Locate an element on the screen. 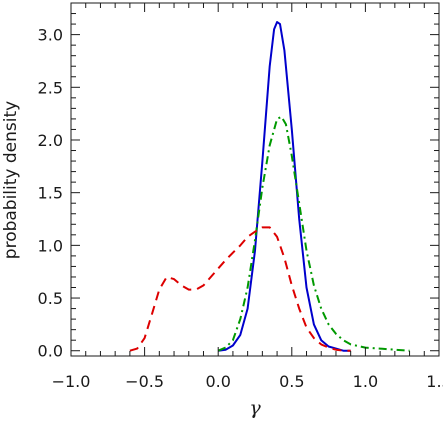  y-tick-label: 2.5 is located at coordinates (50, 87).